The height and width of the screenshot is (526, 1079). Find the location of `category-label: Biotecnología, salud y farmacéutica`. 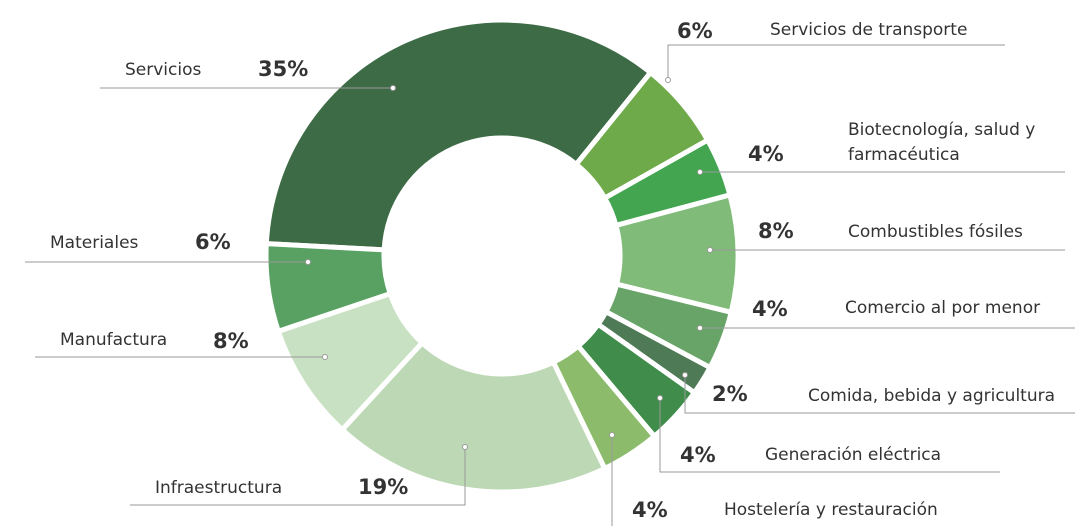

category-label: Biotecnología, salud y farmacéutica is located at coordinates (941, 142).